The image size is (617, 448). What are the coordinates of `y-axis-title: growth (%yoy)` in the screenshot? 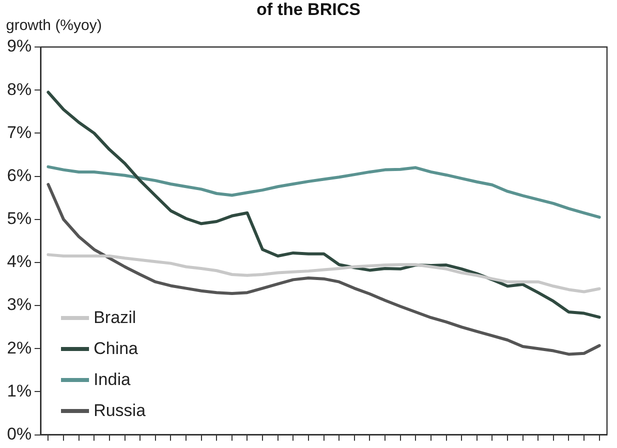 It's located at (54, 25).